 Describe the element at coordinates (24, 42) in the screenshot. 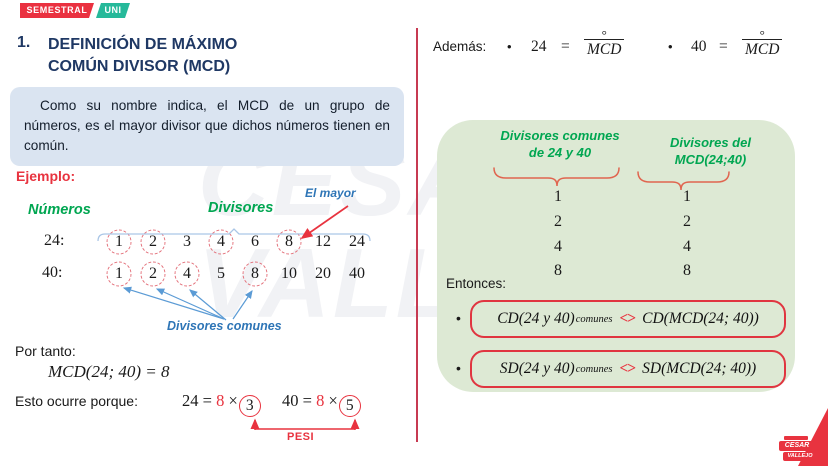

I see `section-number: 1.` at that location.